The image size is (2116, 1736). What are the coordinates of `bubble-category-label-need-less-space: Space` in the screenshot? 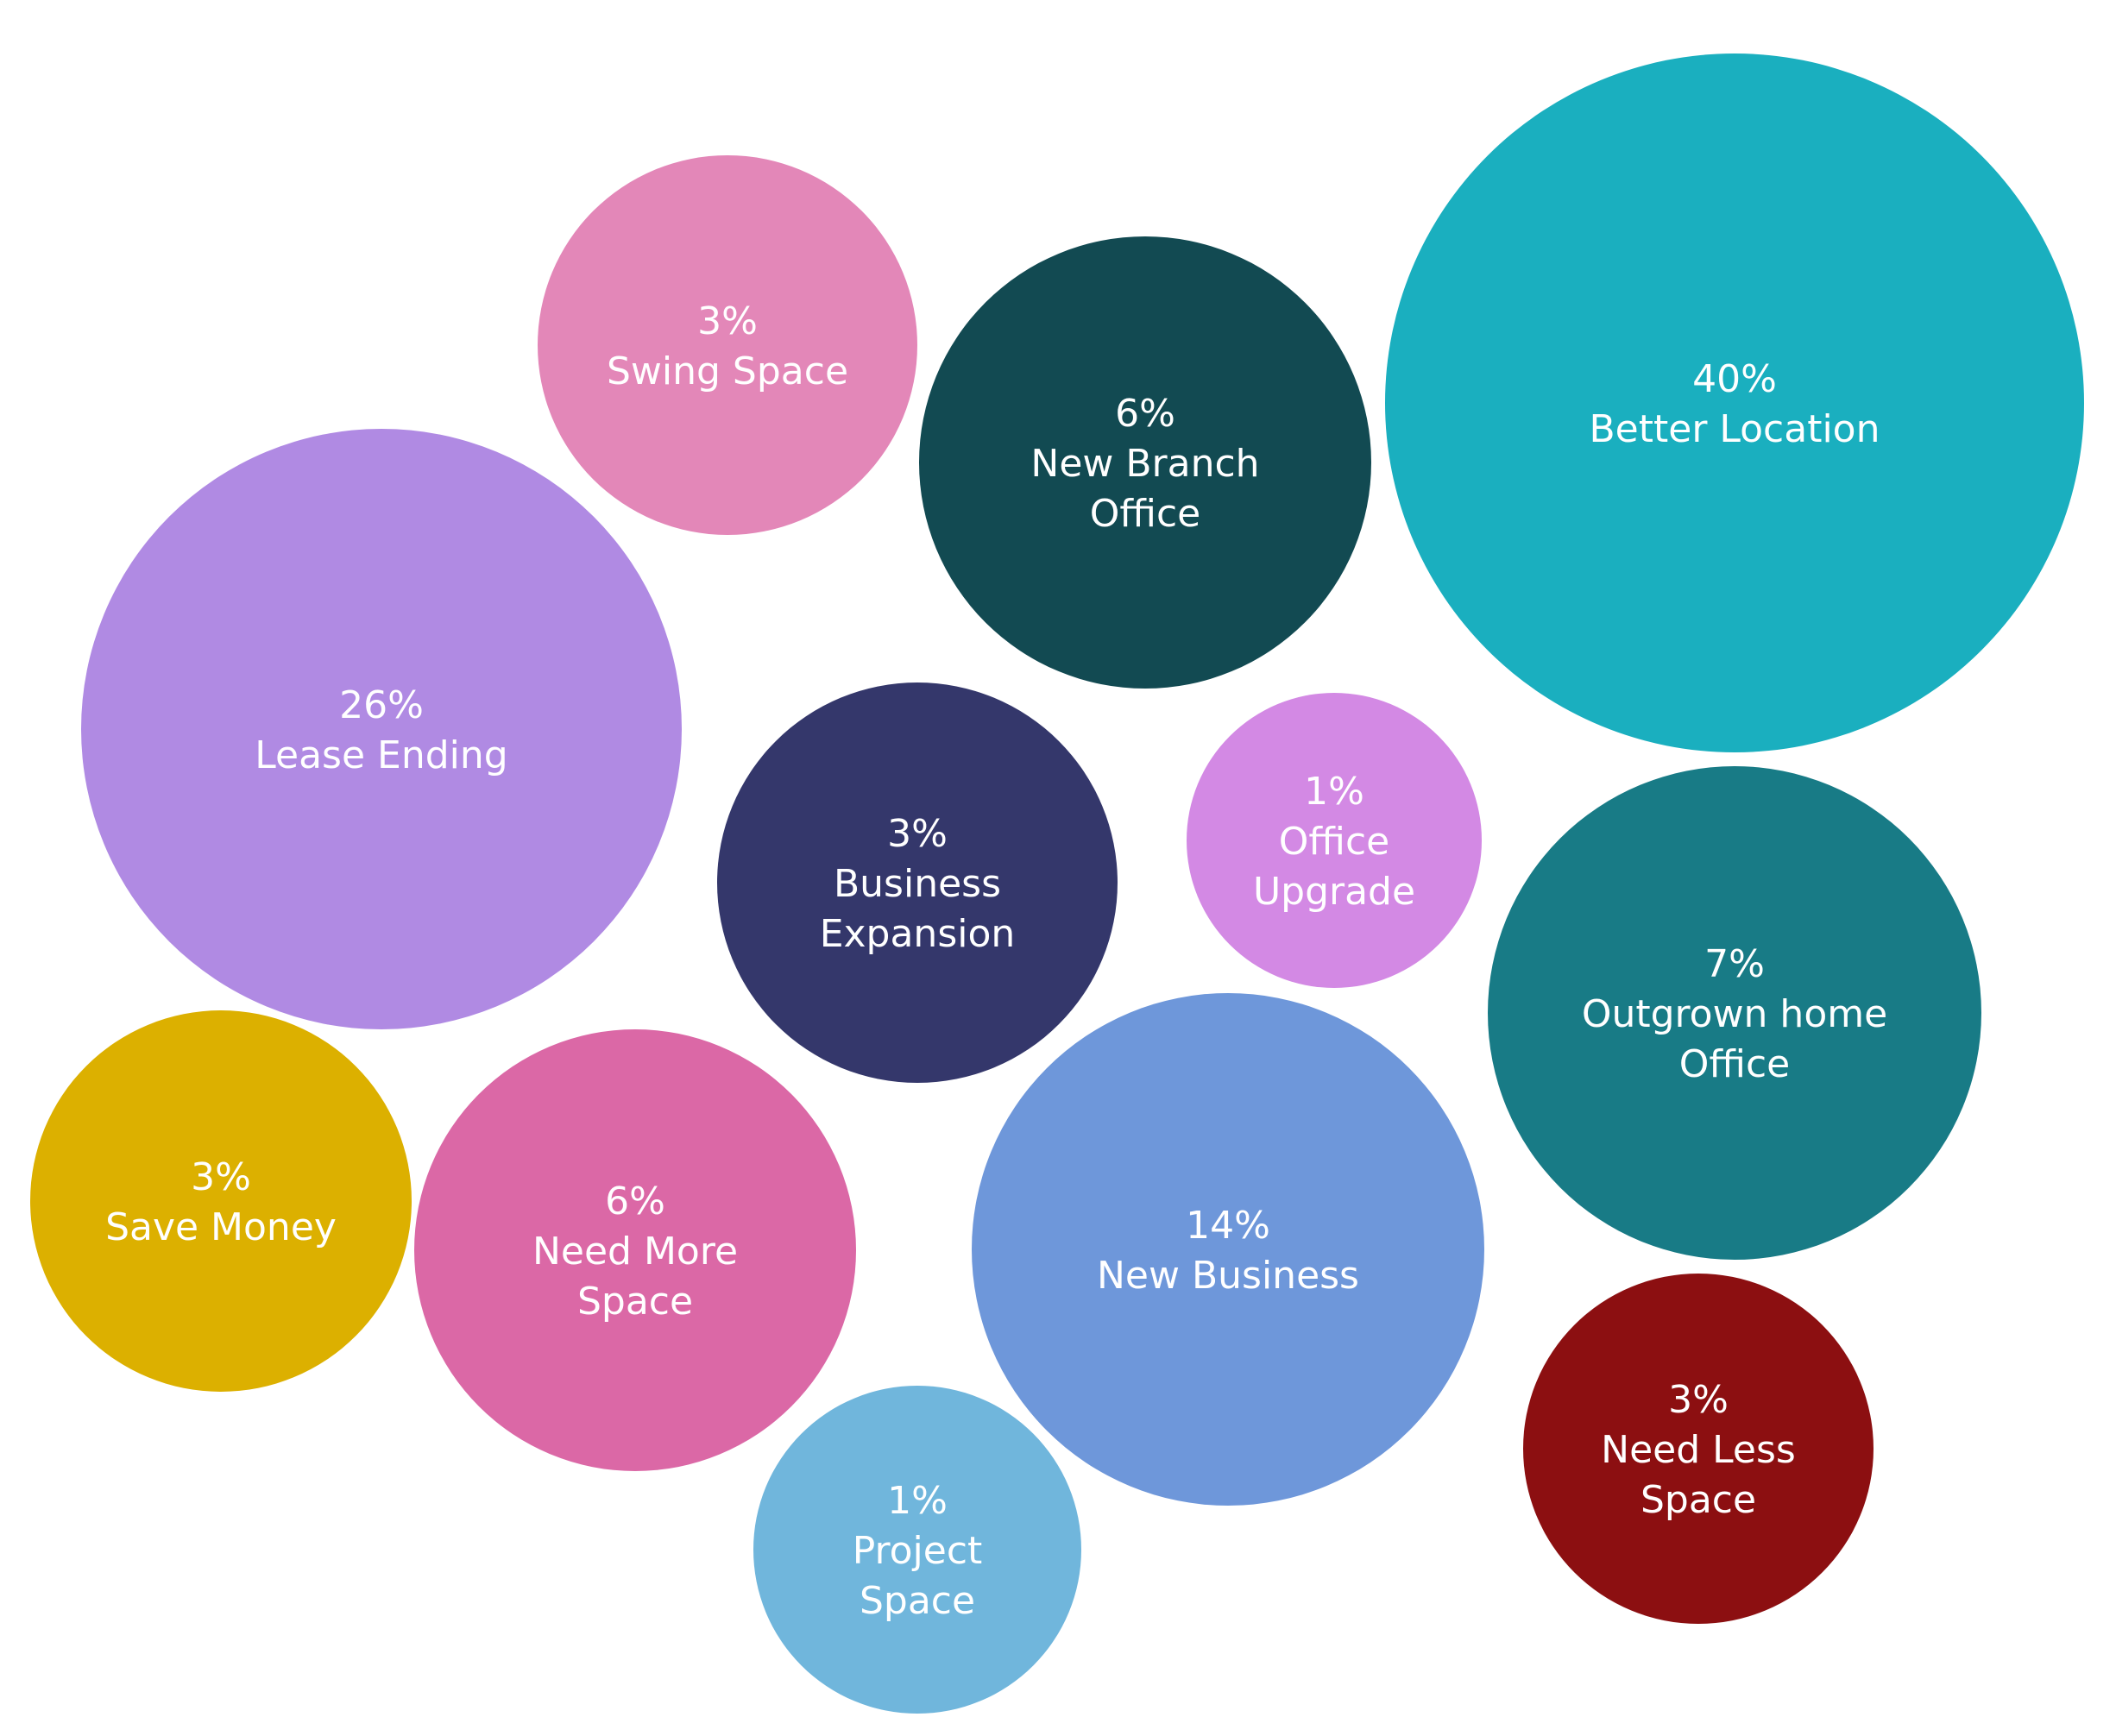 It's located at (1698, 1500).